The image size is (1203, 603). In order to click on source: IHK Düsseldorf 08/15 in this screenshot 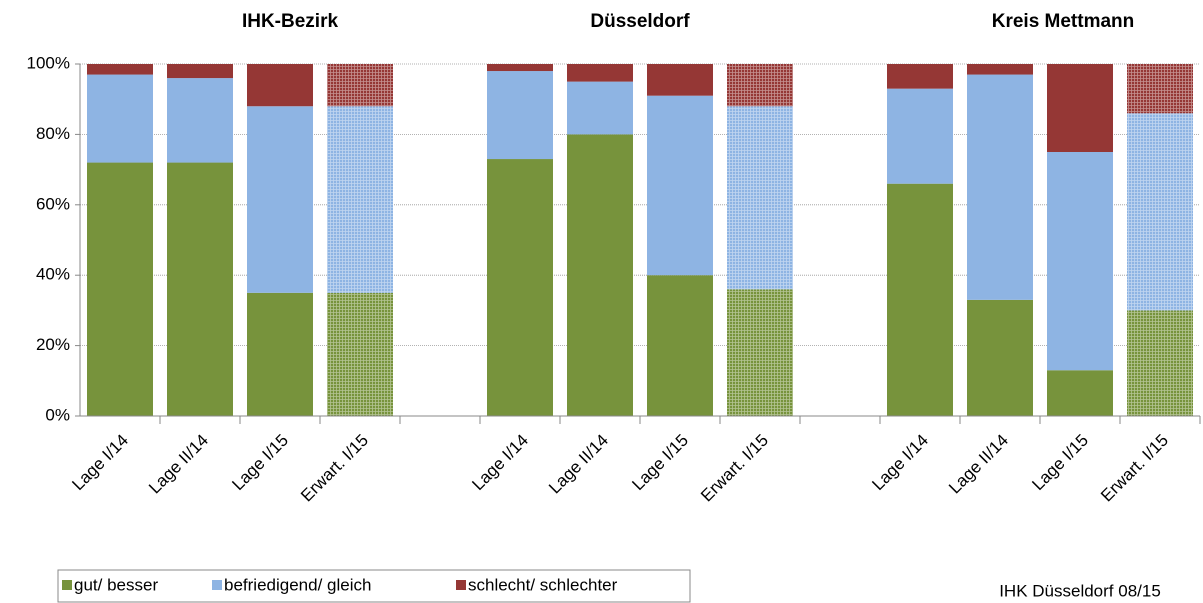, I will do `click(1080, 590)`.